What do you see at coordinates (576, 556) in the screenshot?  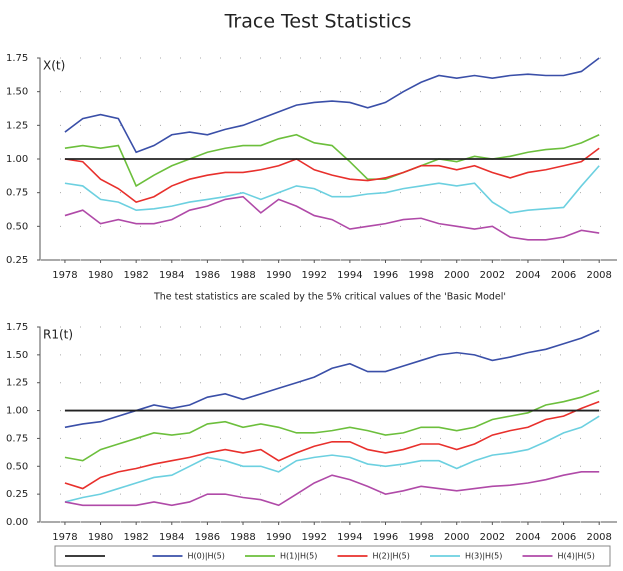 I see `legend-label: H(4)|H(5)` at bounding box center [576, 556].